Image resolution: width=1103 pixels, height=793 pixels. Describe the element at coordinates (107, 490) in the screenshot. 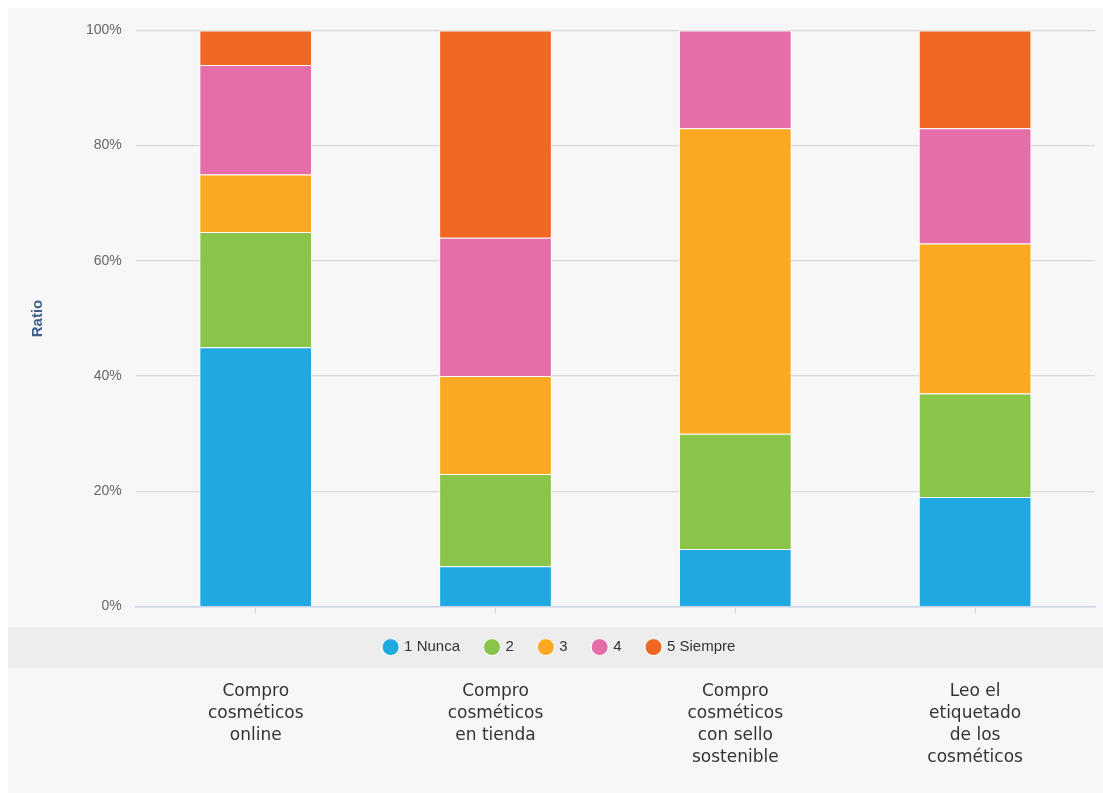

I see `y-tick-label: 20%` at that location.